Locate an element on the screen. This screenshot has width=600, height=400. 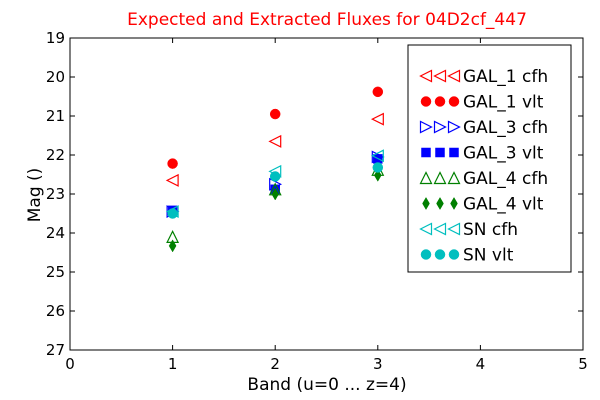
legend-item: GAL_3 cfh is located at coordinates (483, 128).